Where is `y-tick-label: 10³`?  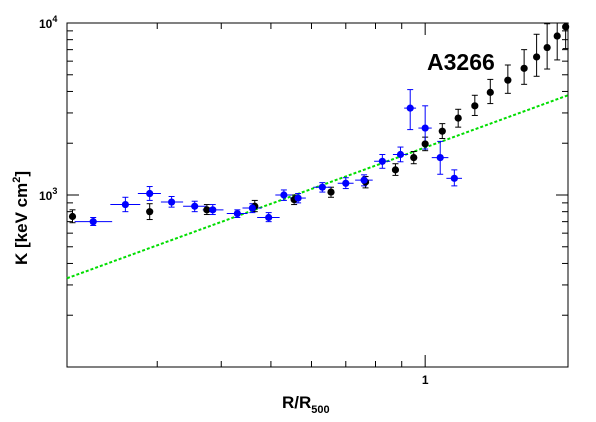 y-tick-label: 10³ is located at coordinates (48, 194).